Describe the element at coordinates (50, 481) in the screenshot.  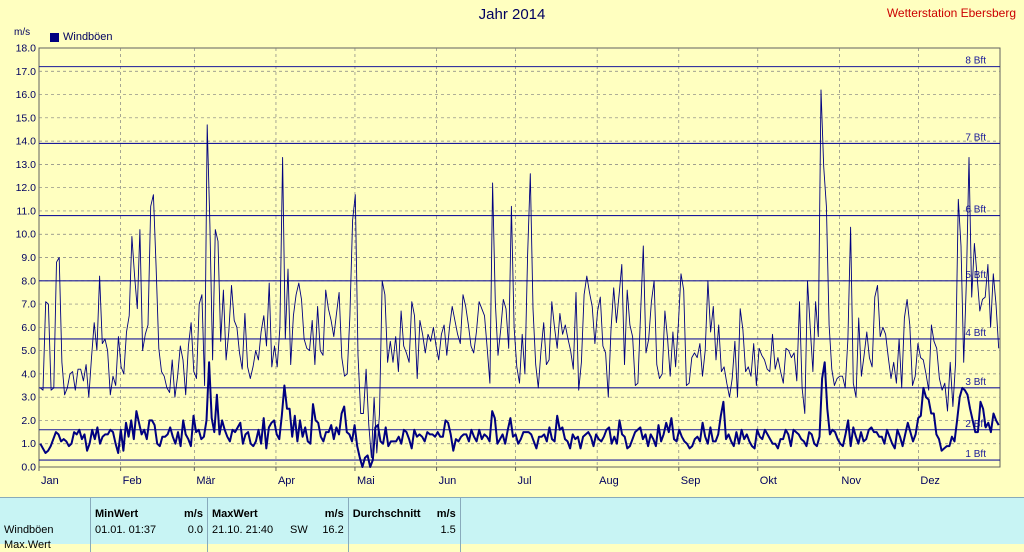
I see `x-tick-label: Jan` at that location.